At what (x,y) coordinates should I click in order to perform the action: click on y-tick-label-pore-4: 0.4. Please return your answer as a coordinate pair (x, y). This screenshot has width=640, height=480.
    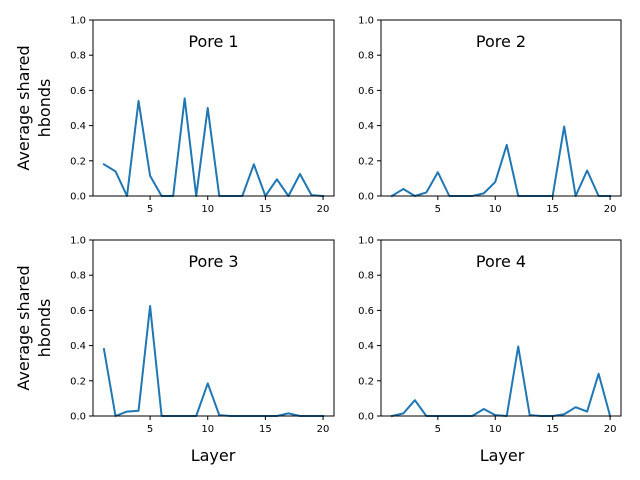
    Looking at the image, I should click on (366, 346).